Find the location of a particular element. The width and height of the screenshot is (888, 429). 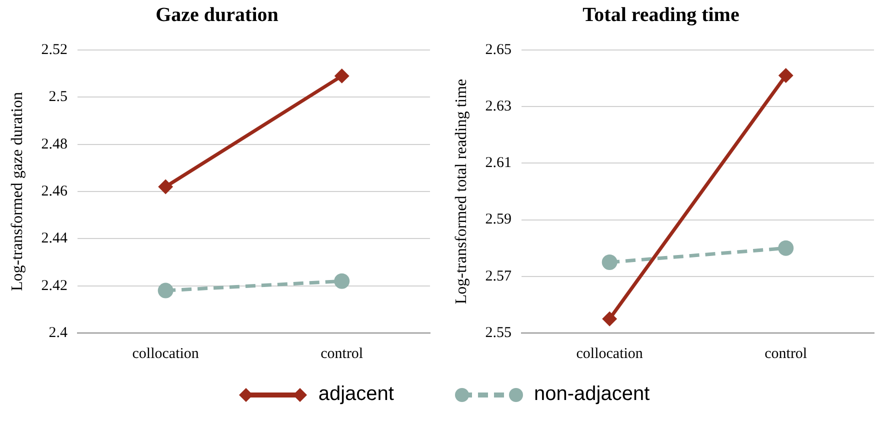

legend-label: adjacent is located at coordinates (356, 394).